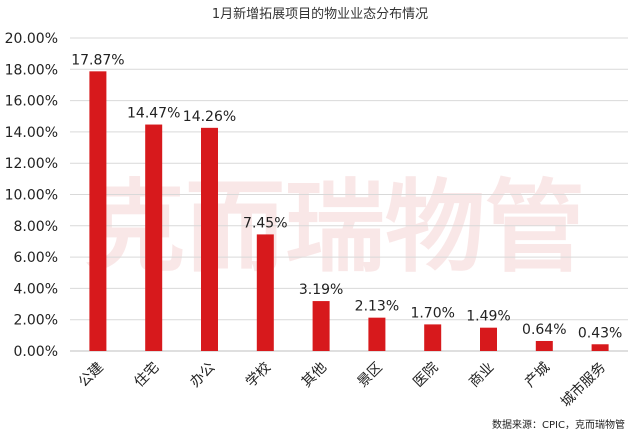 Image resolution: width=640 pixels, height=439 pixels. Describe the element at coordinates (36, 258) in the screenshot. I see `y-tick-label: 6.00%` at that location.